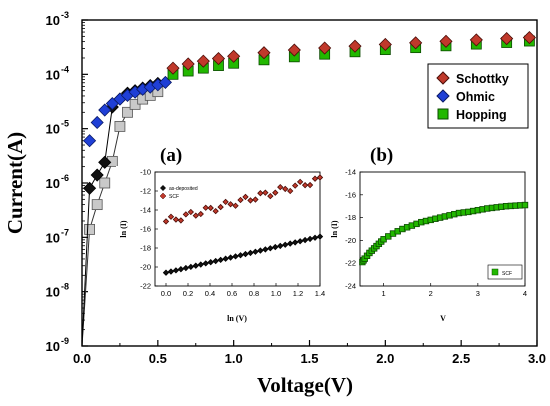 The image size is (550, 406). I want to click on inset-a-legend: as-deposited SCF, so click(178, 192).